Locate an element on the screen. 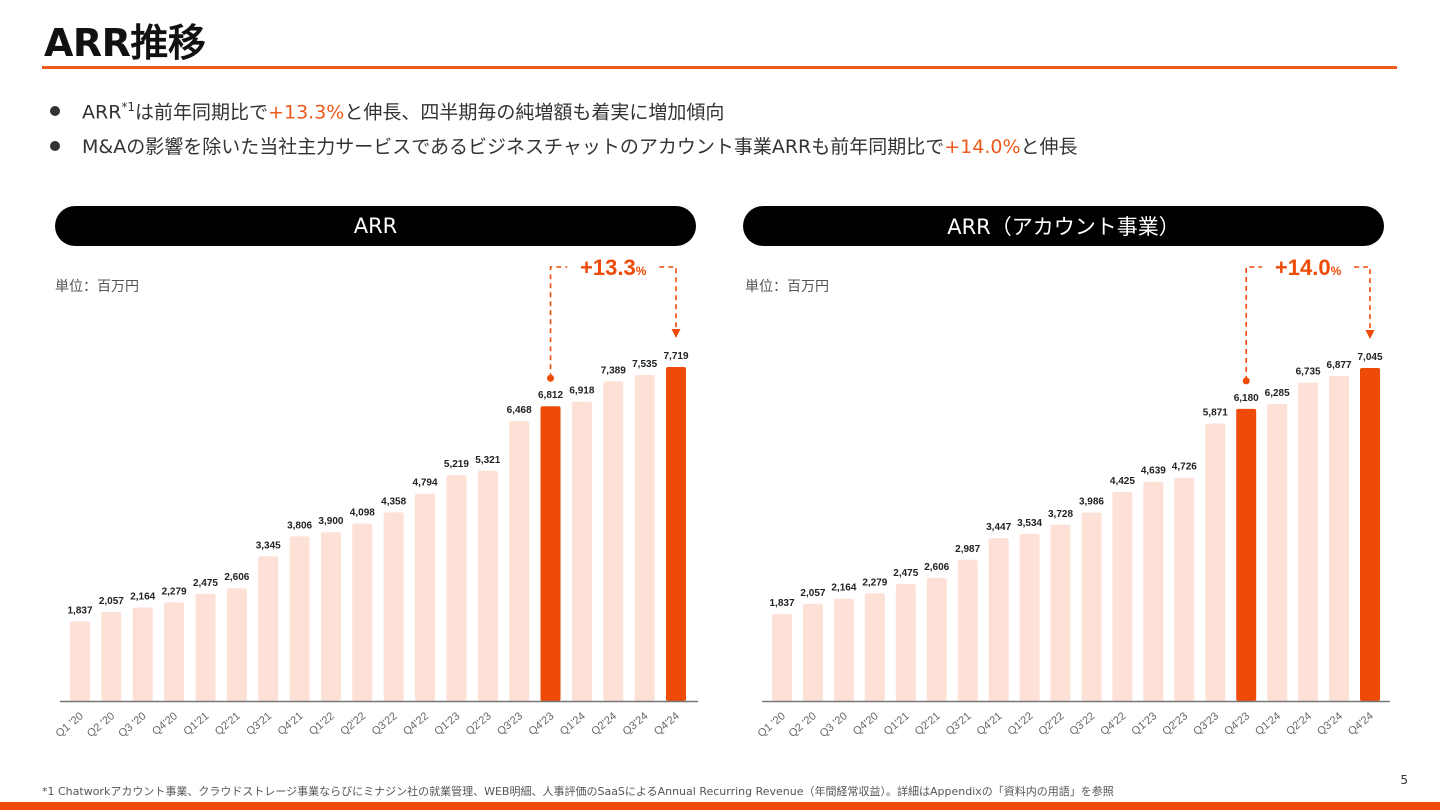 The width and height of the screenshot is (1440, 810). data-label: 6,735 is located at coordinates (1308, 372).